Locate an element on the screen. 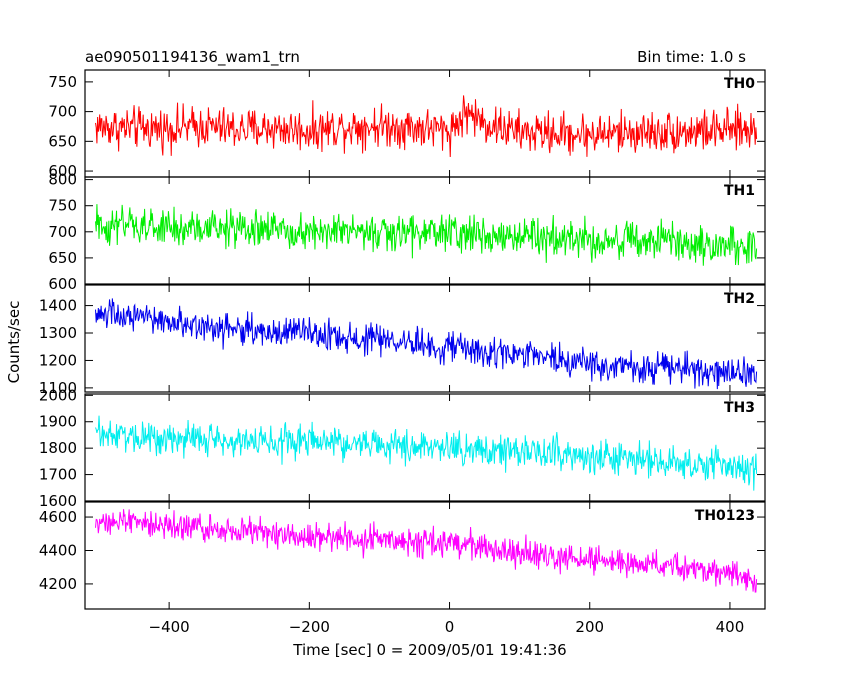  y-tick-label-th1: 700 is located at coordinates (62, 232).